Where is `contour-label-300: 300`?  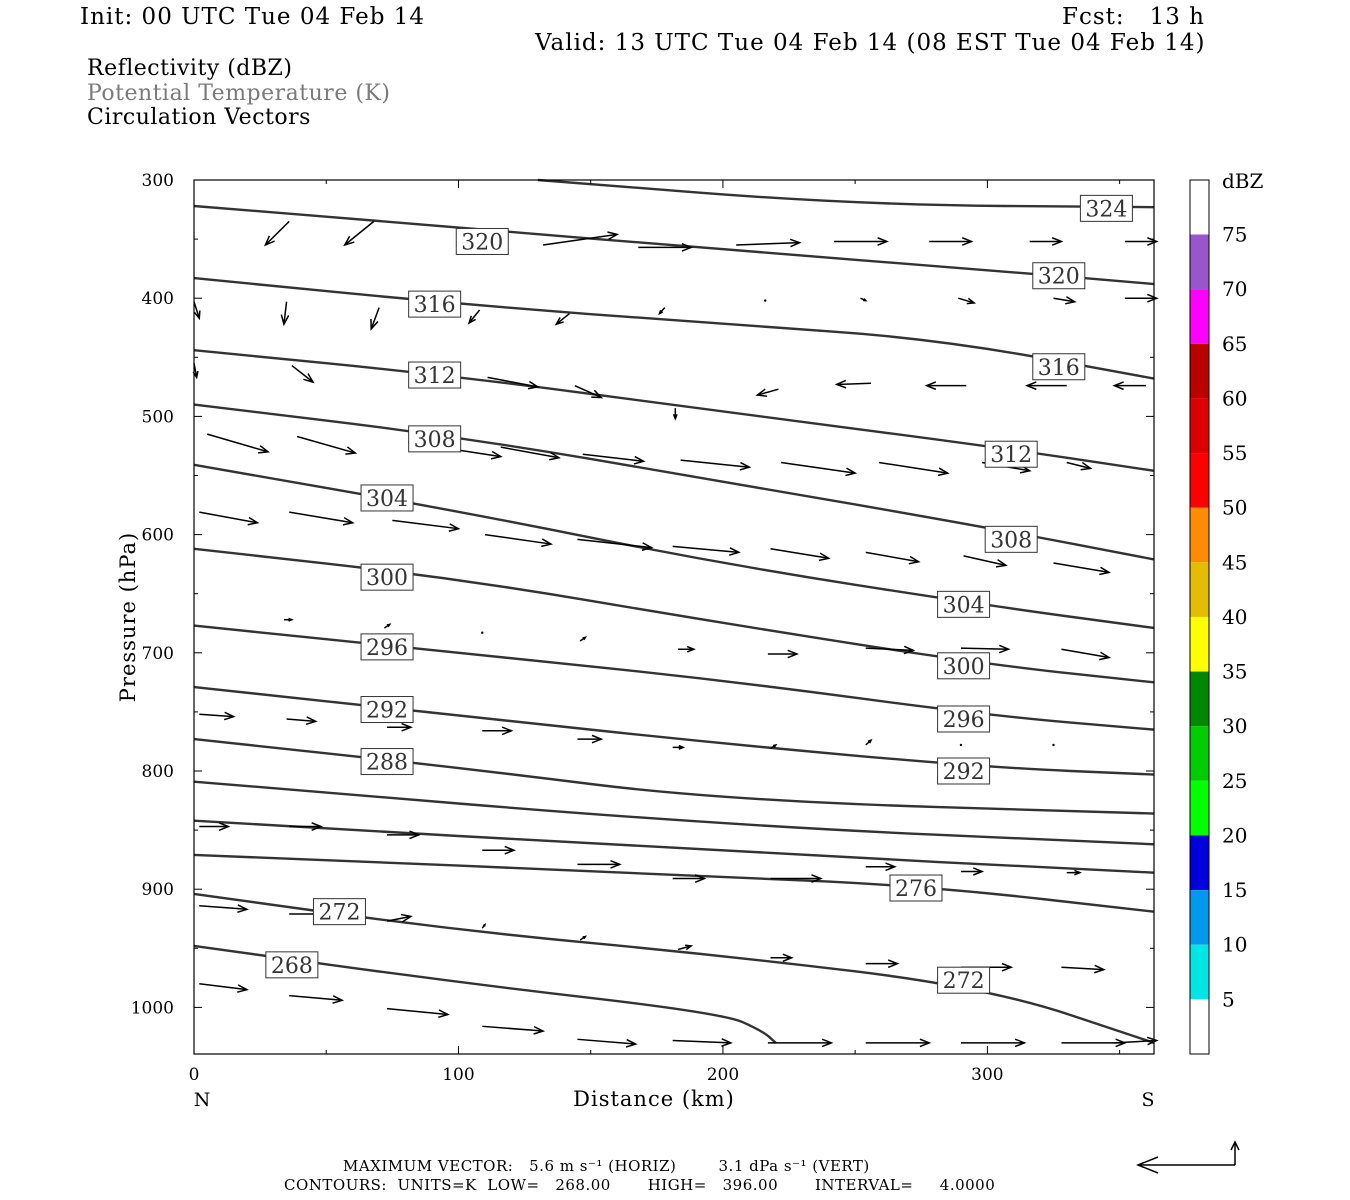 contour-label-300: 300 is located at coordinates (964, 667).